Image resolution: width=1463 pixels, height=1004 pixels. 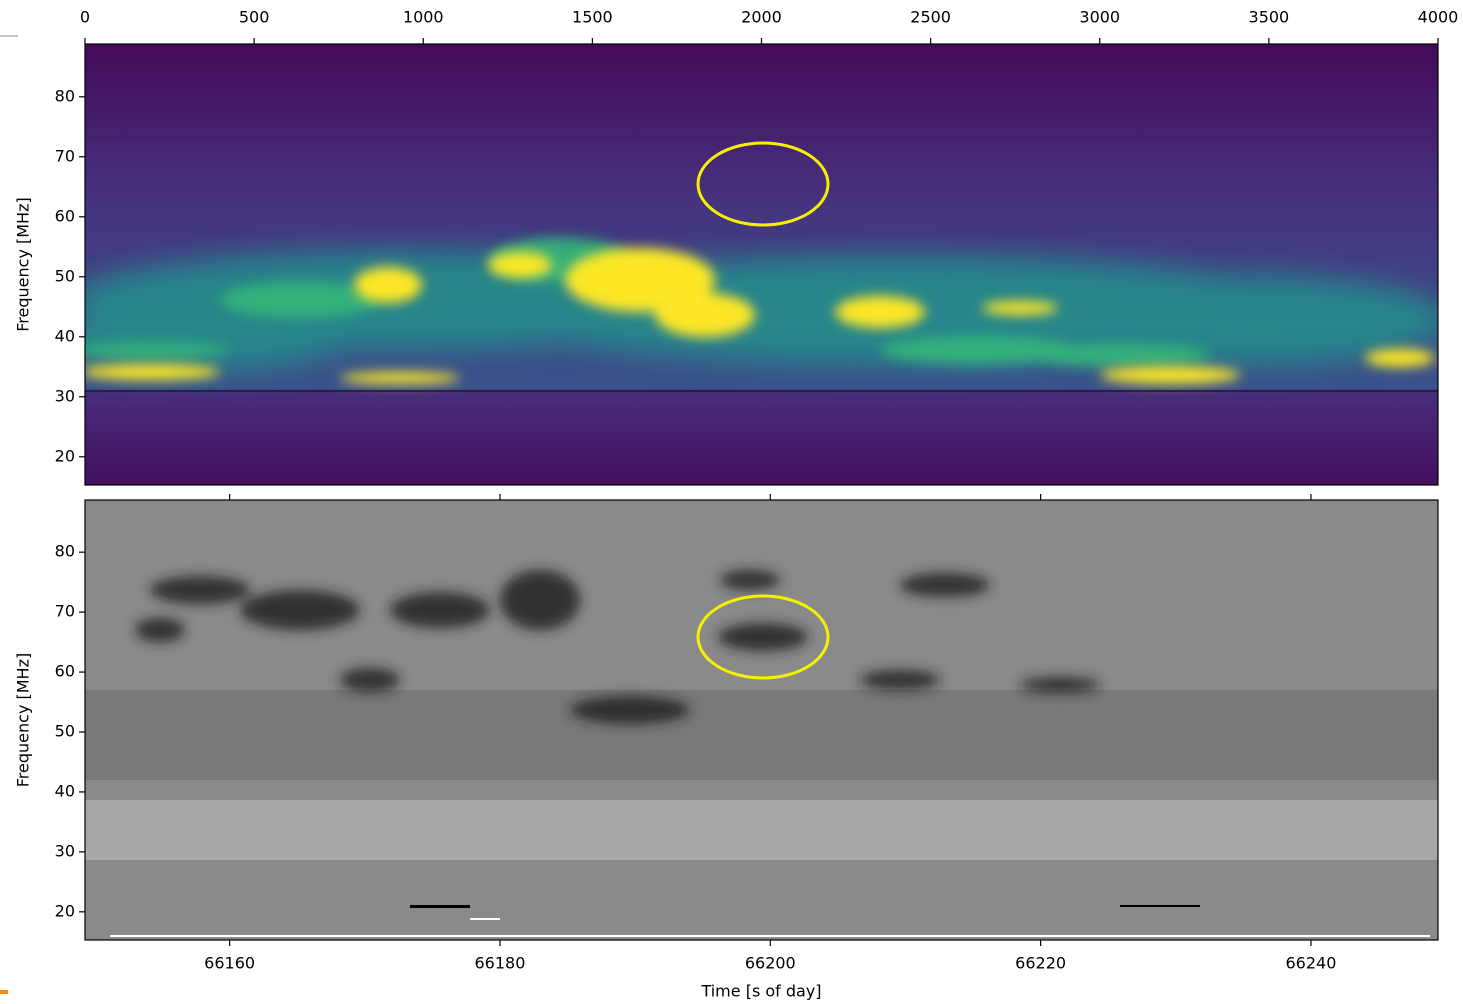 What do you see at coordinates (1438, 17) in the screenshot?
I see `x-tick-label: 4000` at bounding box center [1438, 17].